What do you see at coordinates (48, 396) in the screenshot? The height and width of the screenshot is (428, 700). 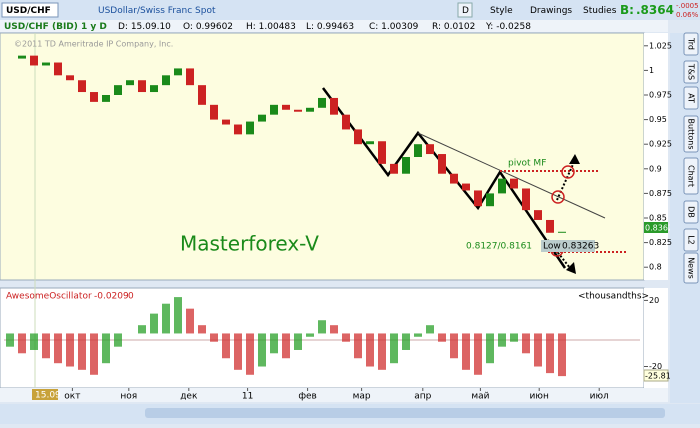 I see `cursor-date: 15.09` at bounding box center [48, 396].